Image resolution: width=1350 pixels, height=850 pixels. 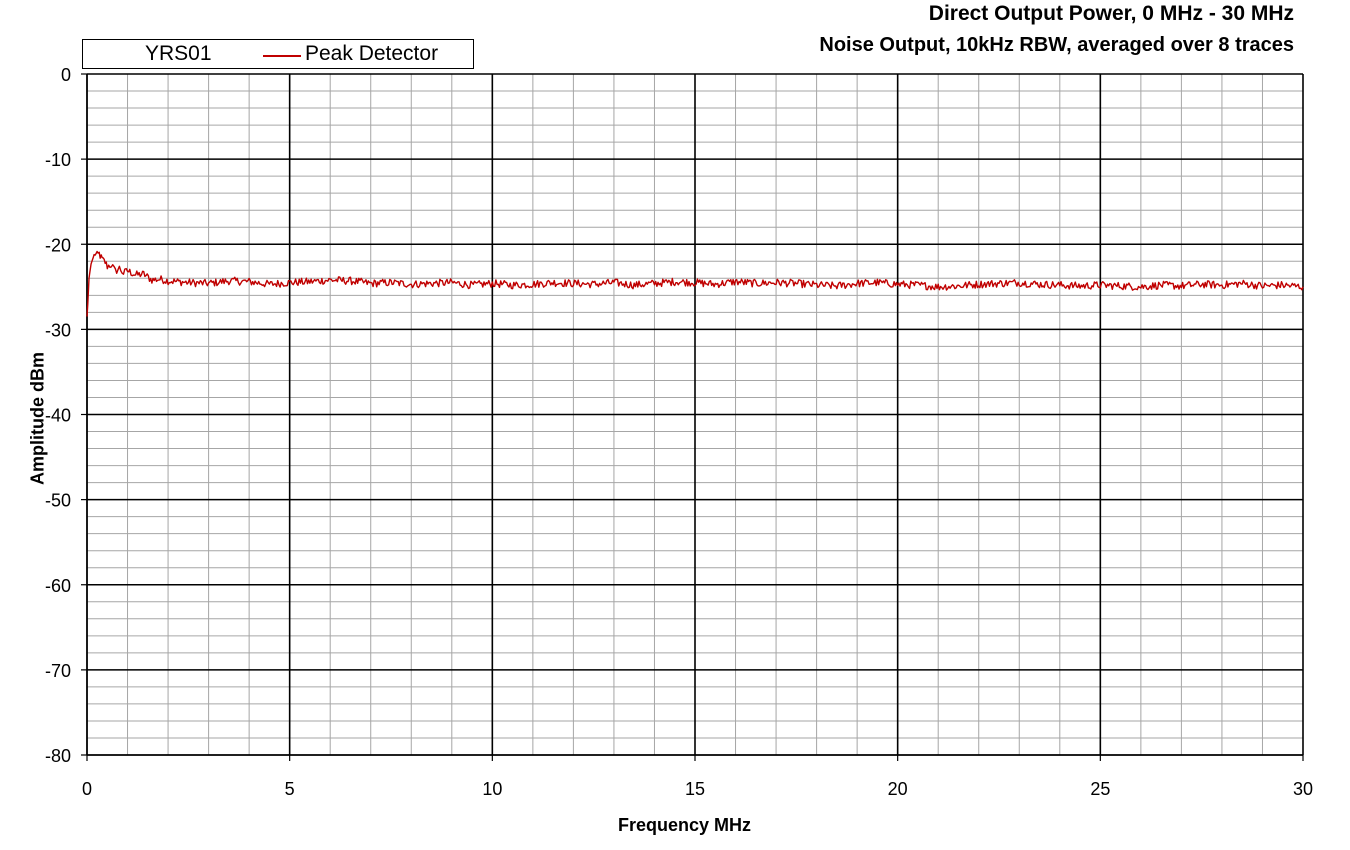 What do you see at coordinates (66, 75) in the screenshot?
I see `y-tick-label: 0` at bounding box center [66, 75].